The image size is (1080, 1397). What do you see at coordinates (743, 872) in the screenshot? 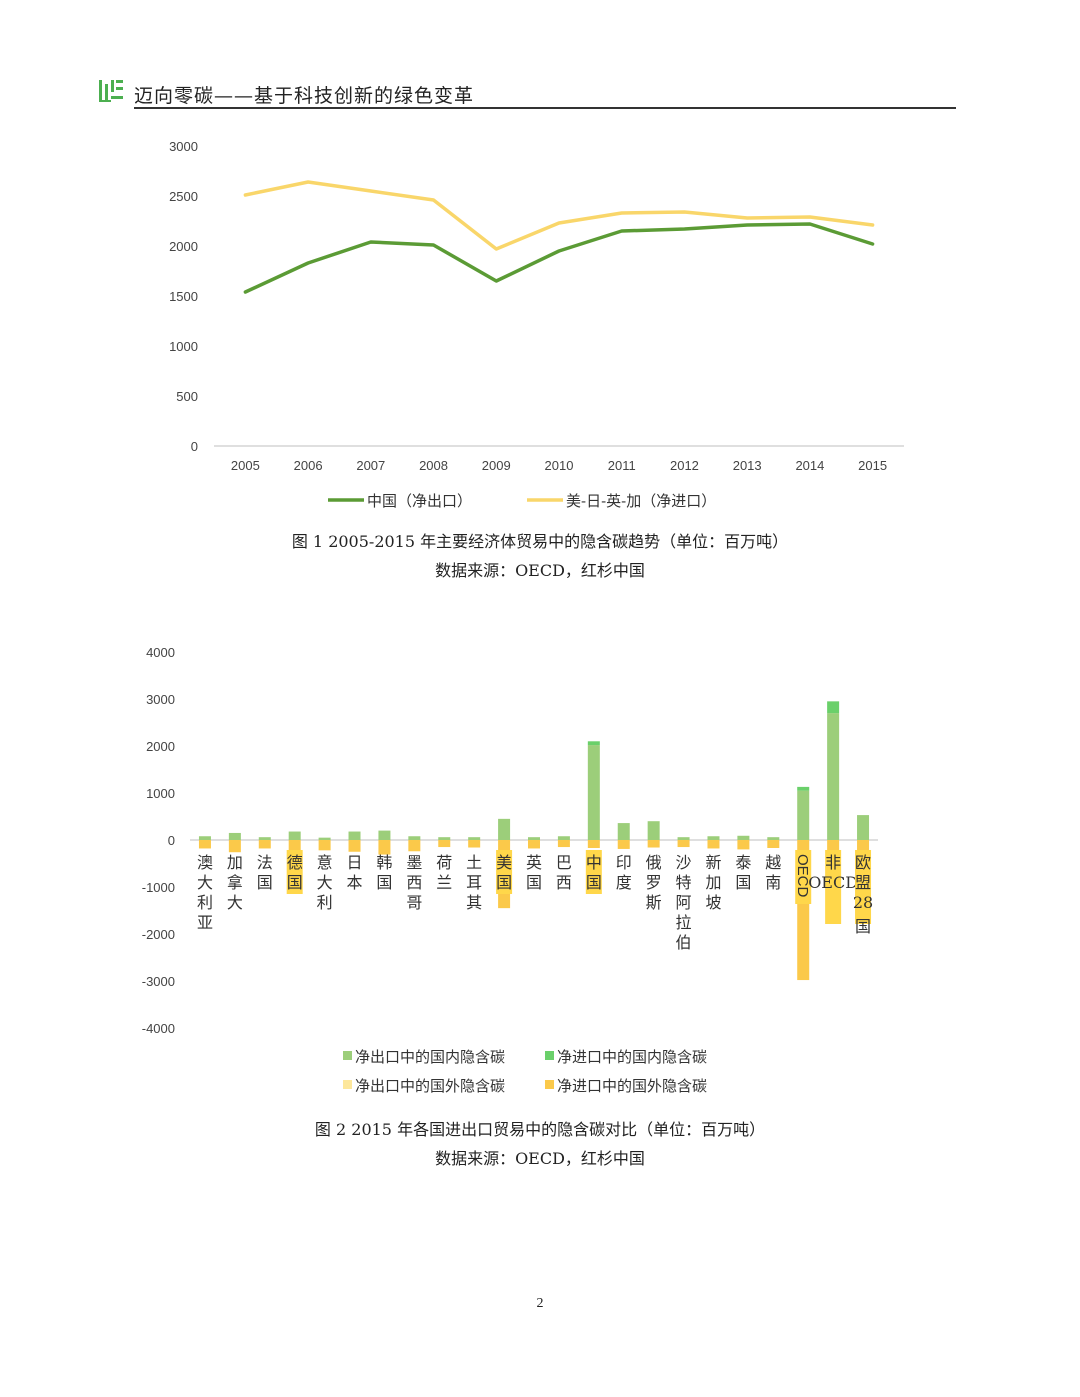
I see `category-label: 泰国` at bounding box center [743, 872].